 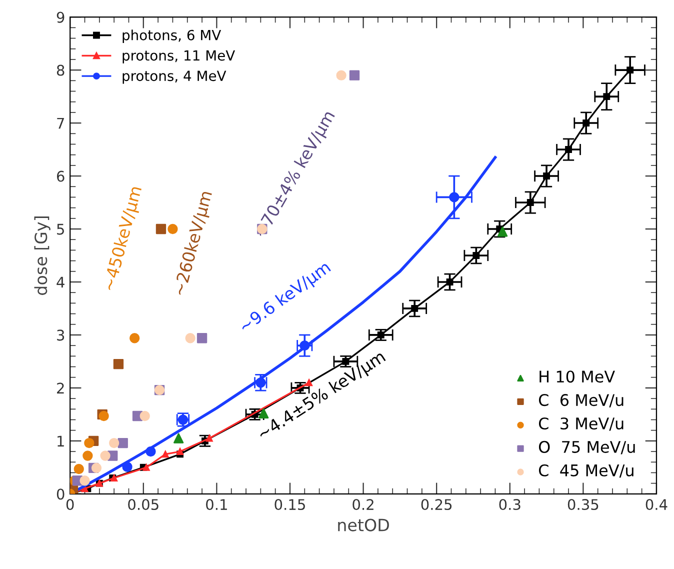 I want to click on legend-label: protons, 4 MeV, so click(x=174, y=77).